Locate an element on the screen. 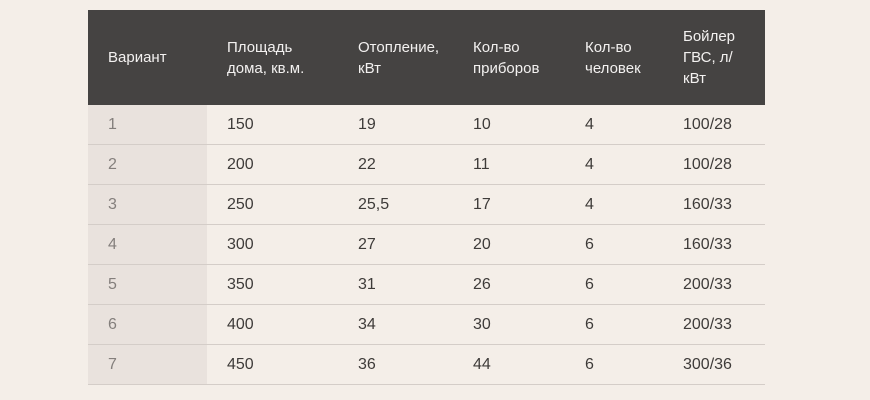  variant-cell: 7 is located at coordinates (147, 364).